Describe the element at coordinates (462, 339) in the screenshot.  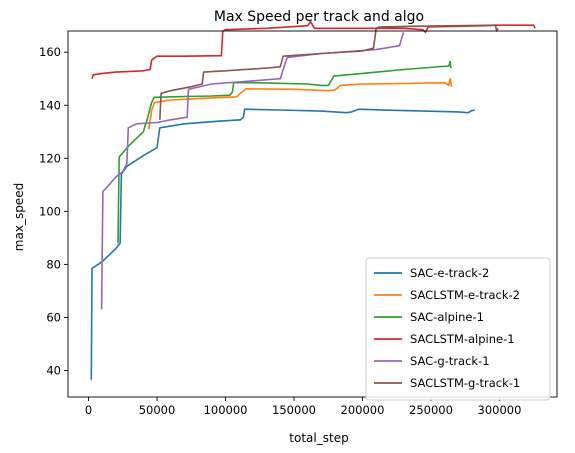
I see `legend-label-3: SACLSTM-alpine-1` at that location.